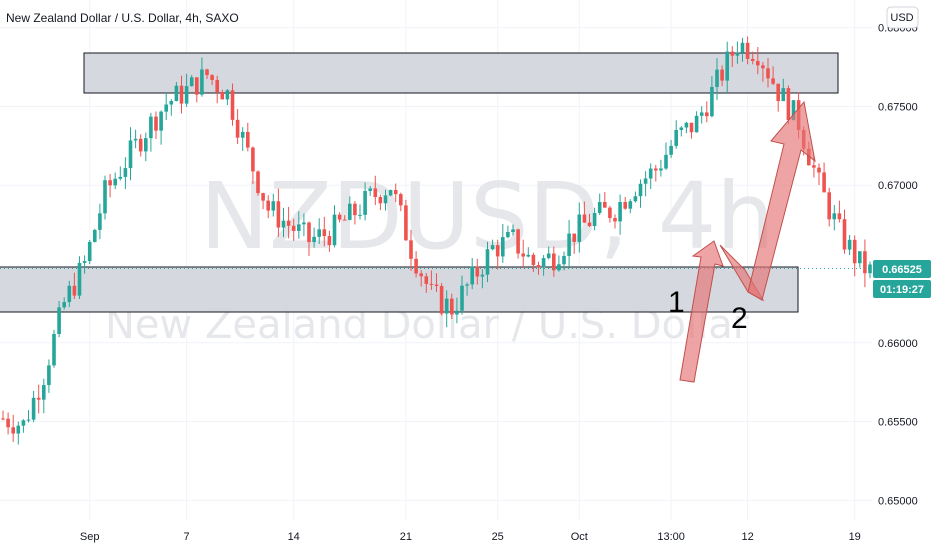 This screenshot has height=550, width=932. Describe the element at coordinates (902, 290) in the screenshot. I see `bar-countdown: 01:19:27` at that location.